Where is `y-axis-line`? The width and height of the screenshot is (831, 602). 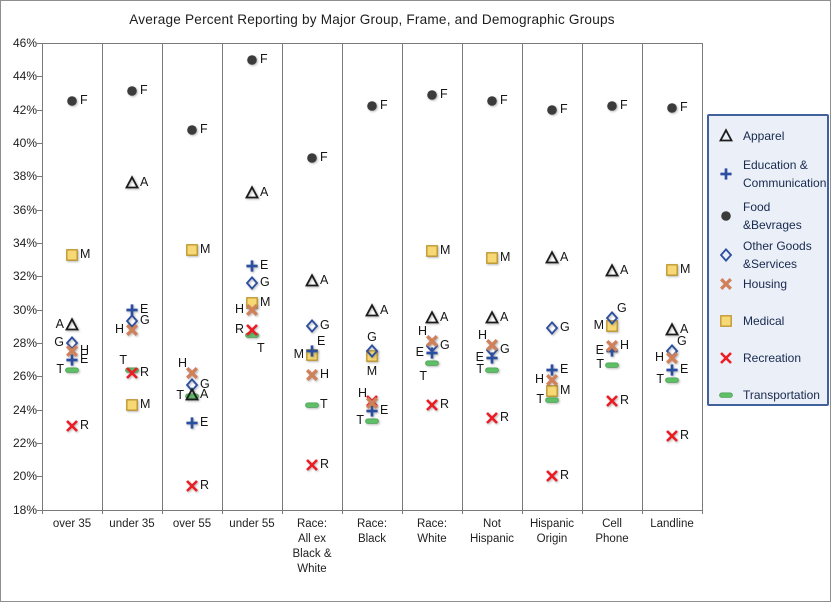 y-axis-line is located at coordinates (42, 276).